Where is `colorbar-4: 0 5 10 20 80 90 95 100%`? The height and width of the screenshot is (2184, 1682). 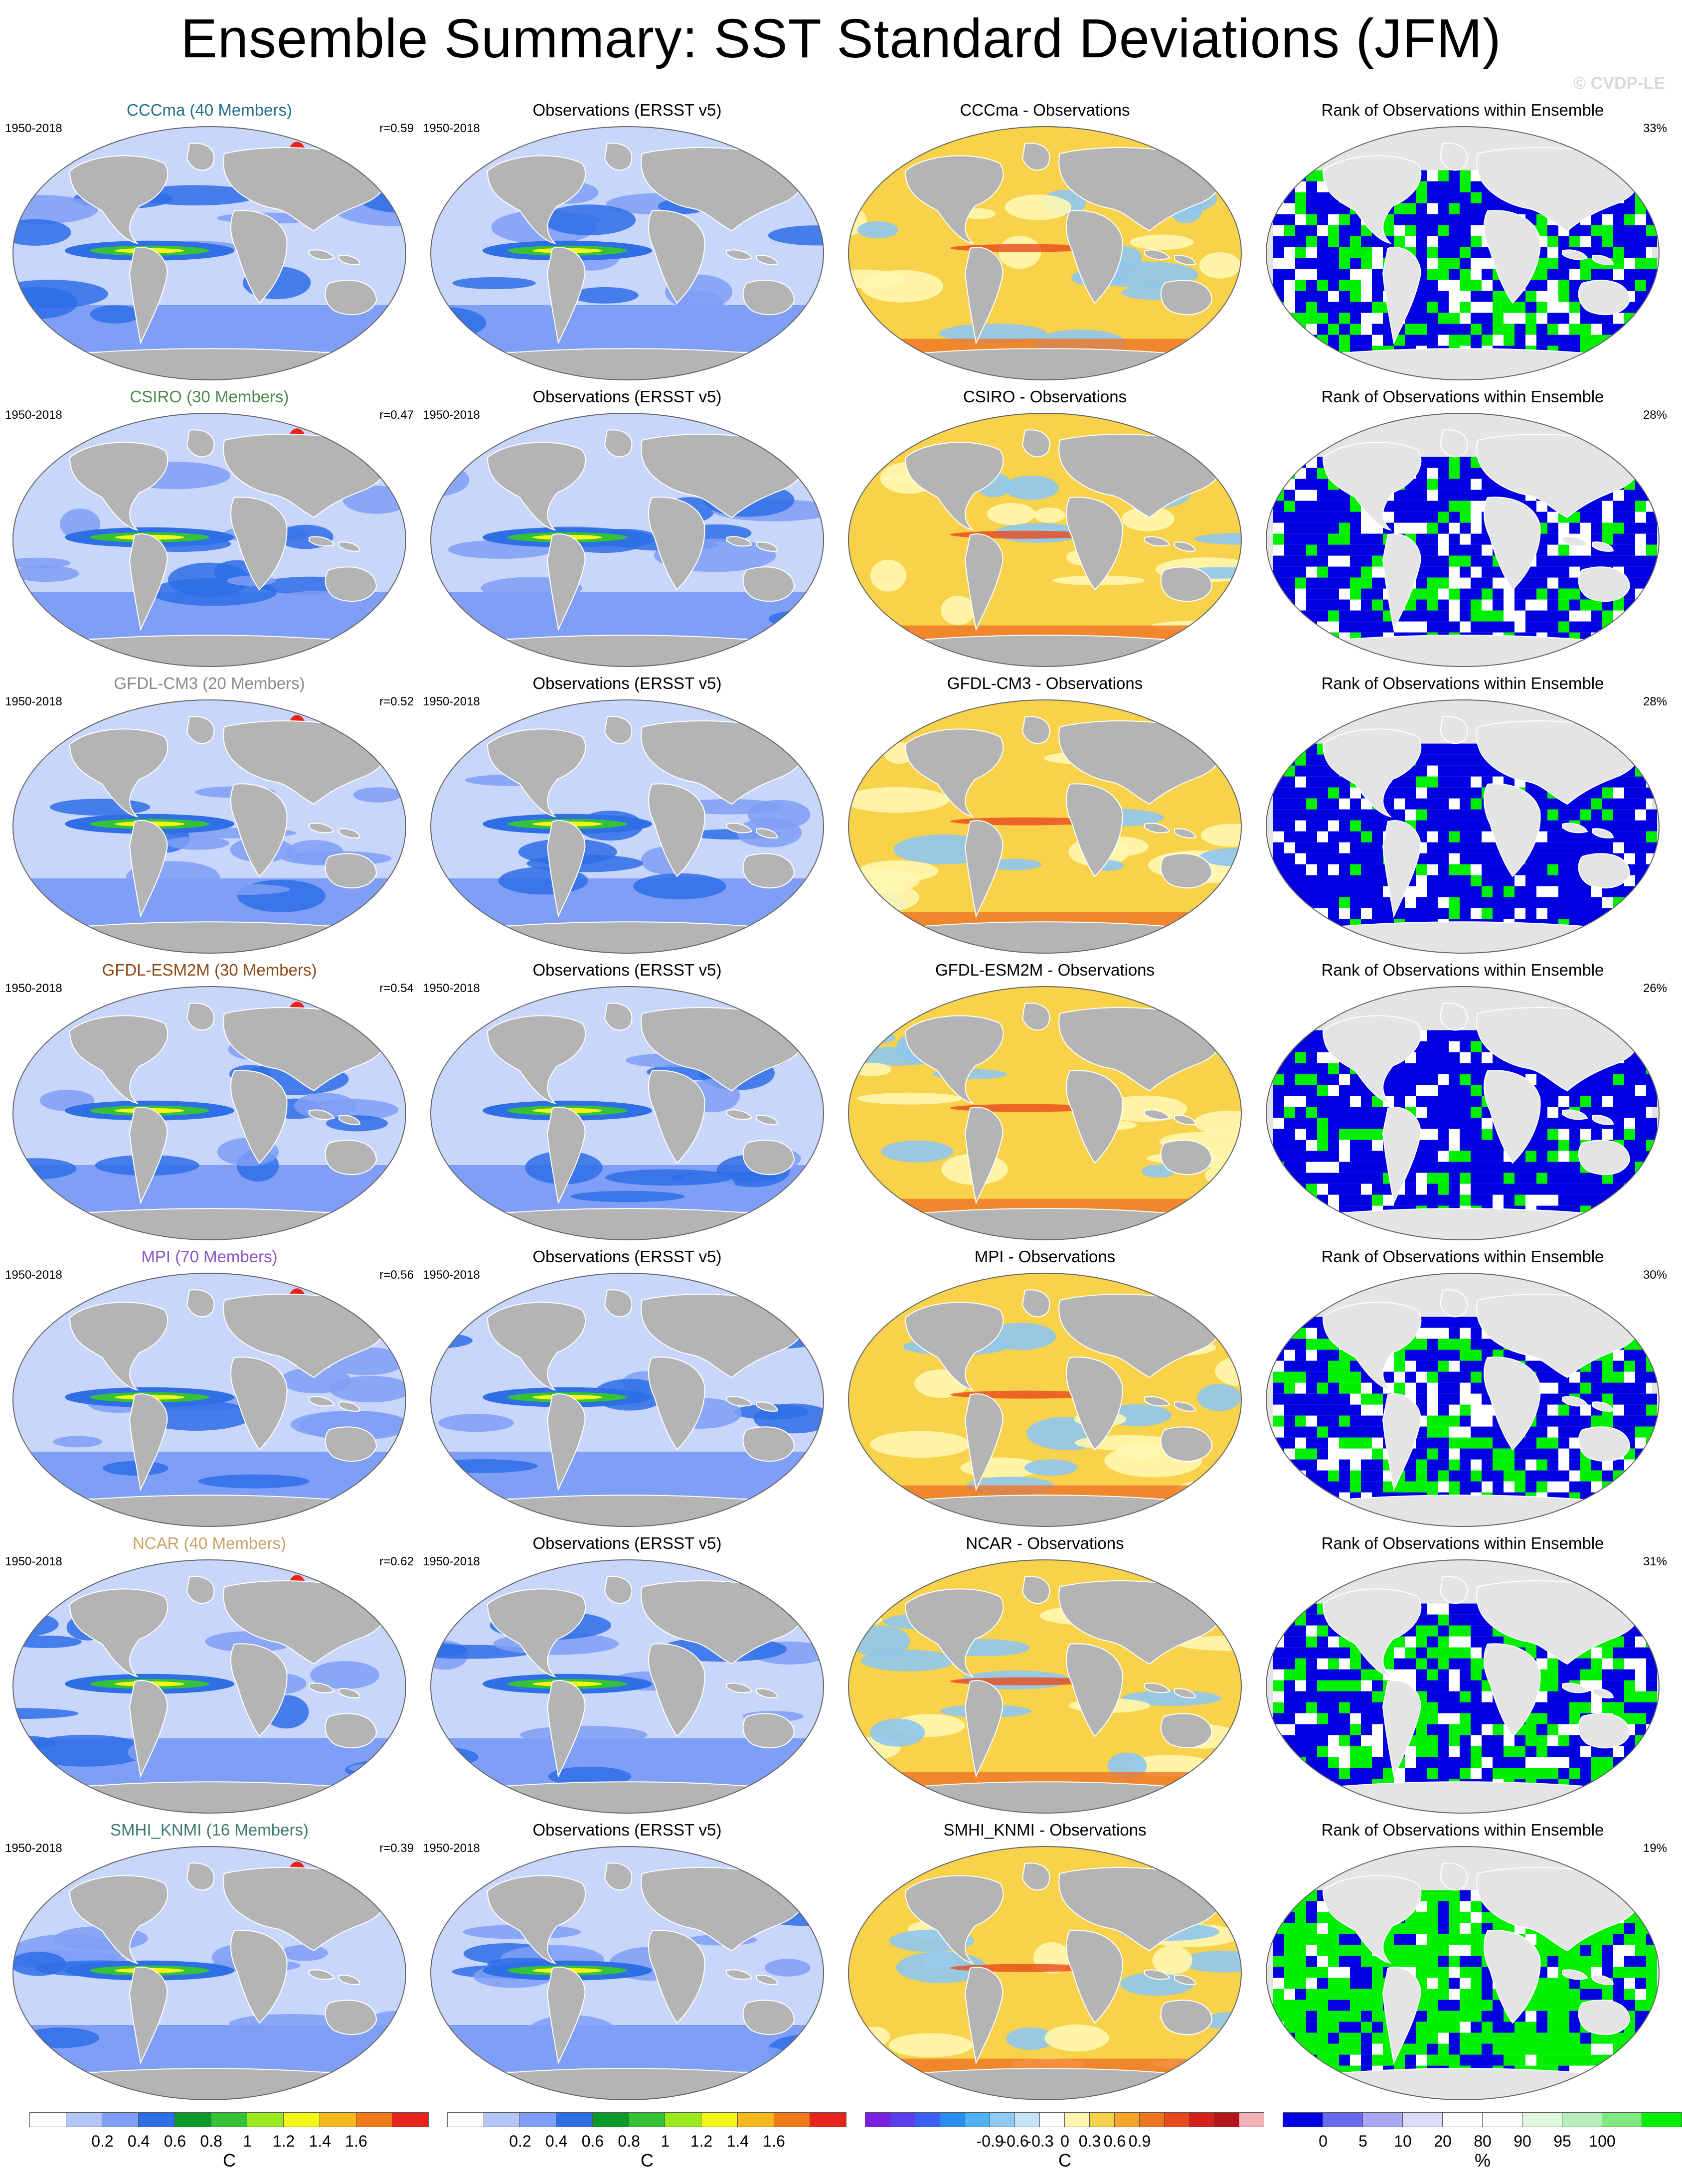
colorbar-4: 0 5 10 20 80 90 95 100% is located at coordinates (1483, 2138).